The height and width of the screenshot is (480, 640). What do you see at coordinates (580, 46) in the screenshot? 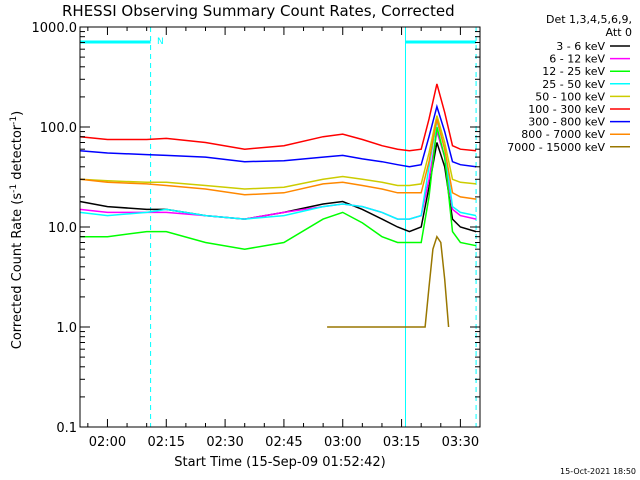
I see `legend-label: 3 - 6 keV` at bounding box center [580, 46].